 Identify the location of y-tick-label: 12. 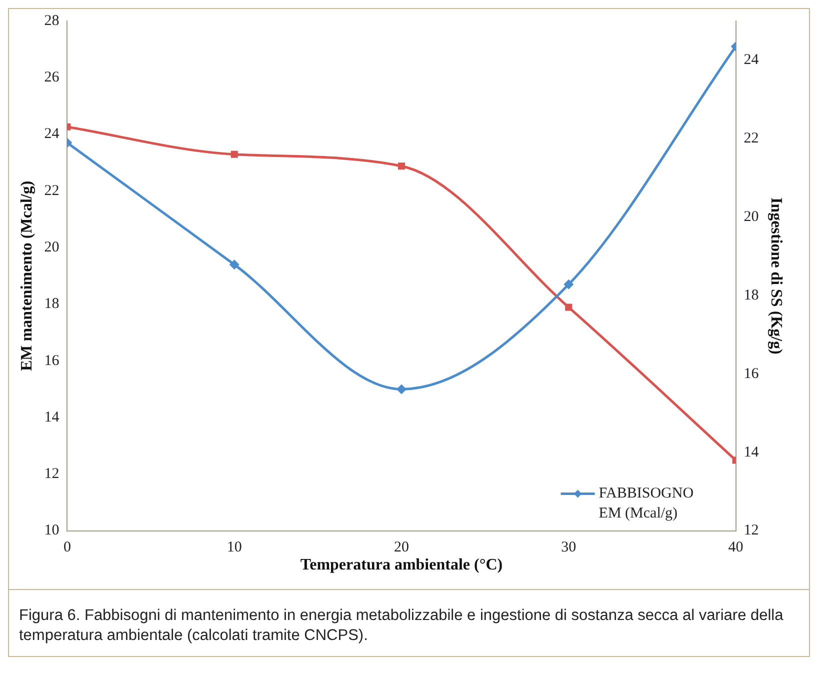
(52, 474).